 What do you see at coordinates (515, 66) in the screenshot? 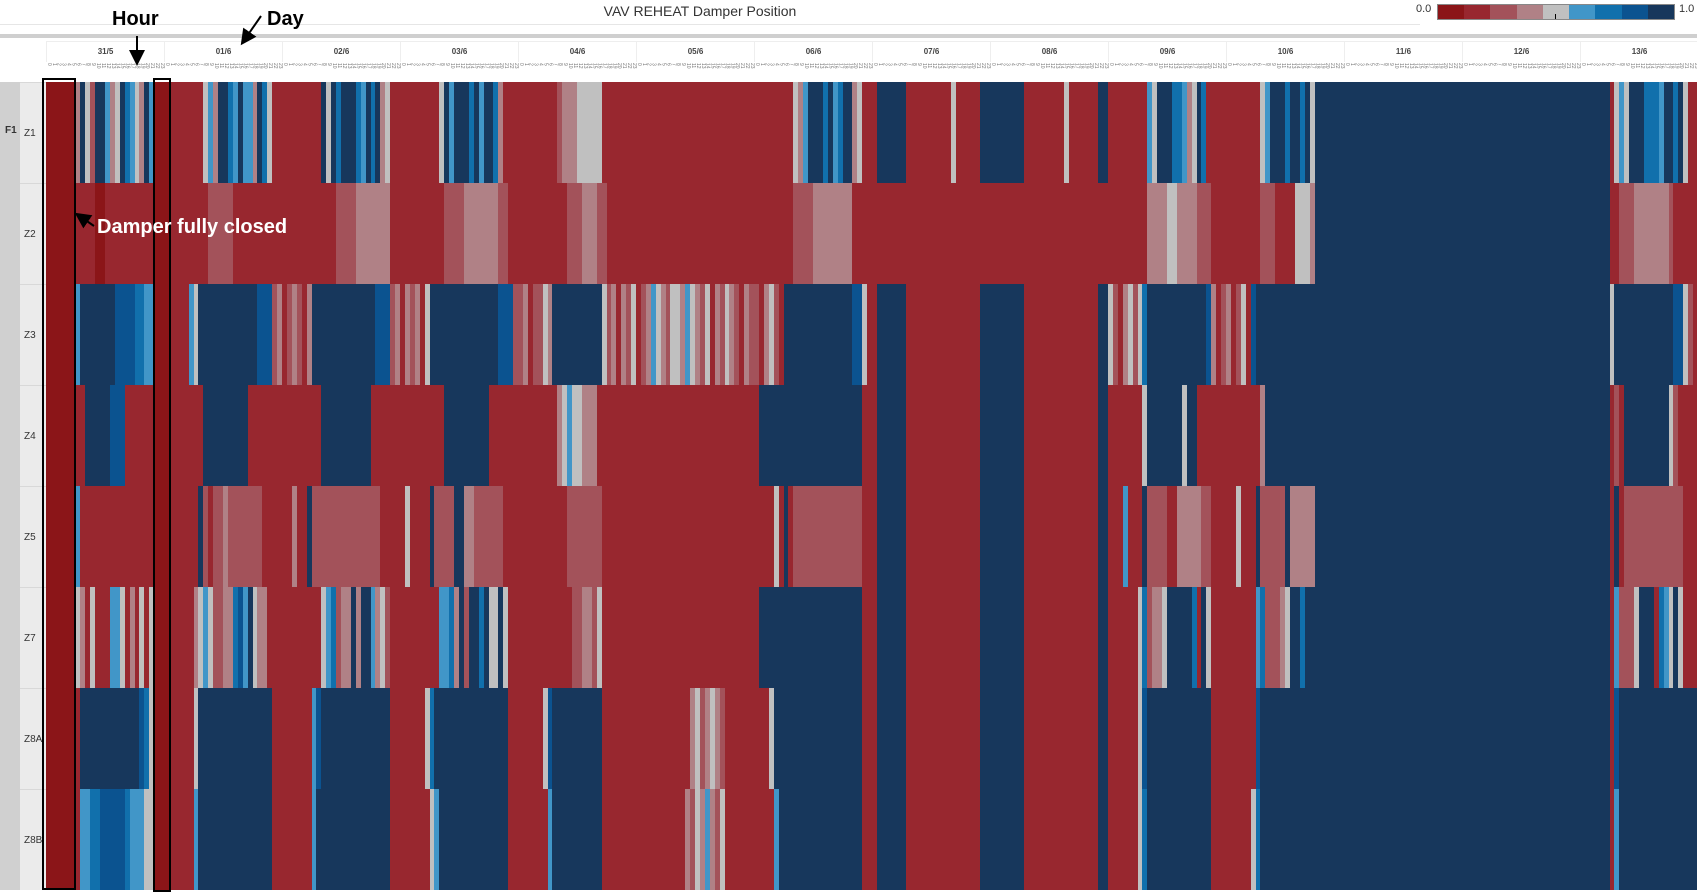
I see `hour-tick-label: 23` at bounding box center [515, 66].